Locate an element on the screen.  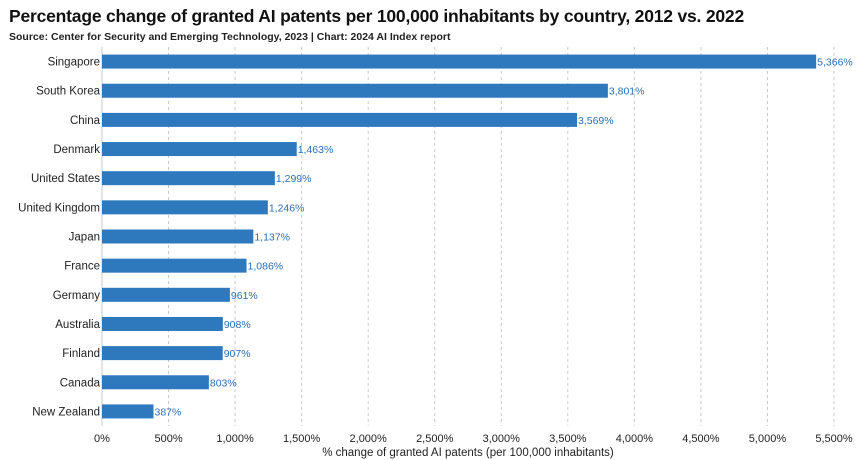
x-tick-label: 500% is located at coordinates (168, 439).